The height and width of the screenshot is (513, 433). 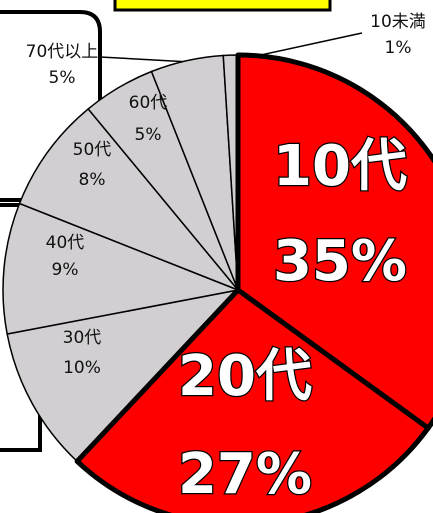 I want to click on value-label: 8%, so click(x=92, y=180).